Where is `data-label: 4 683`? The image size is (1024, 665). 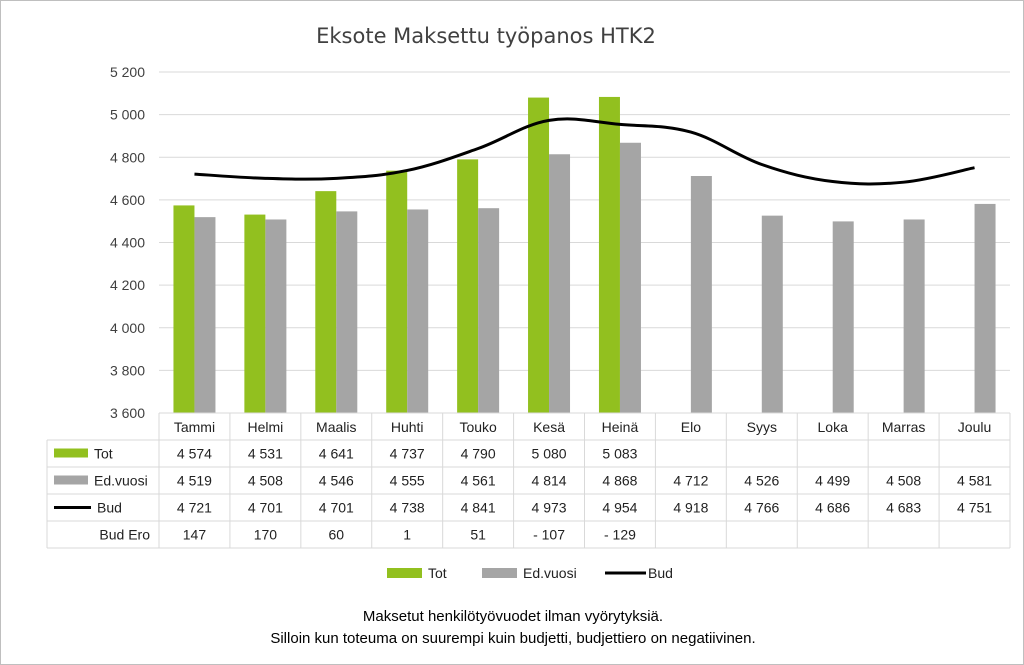 data-label: 4 683 is located at coordinates (903, 508).